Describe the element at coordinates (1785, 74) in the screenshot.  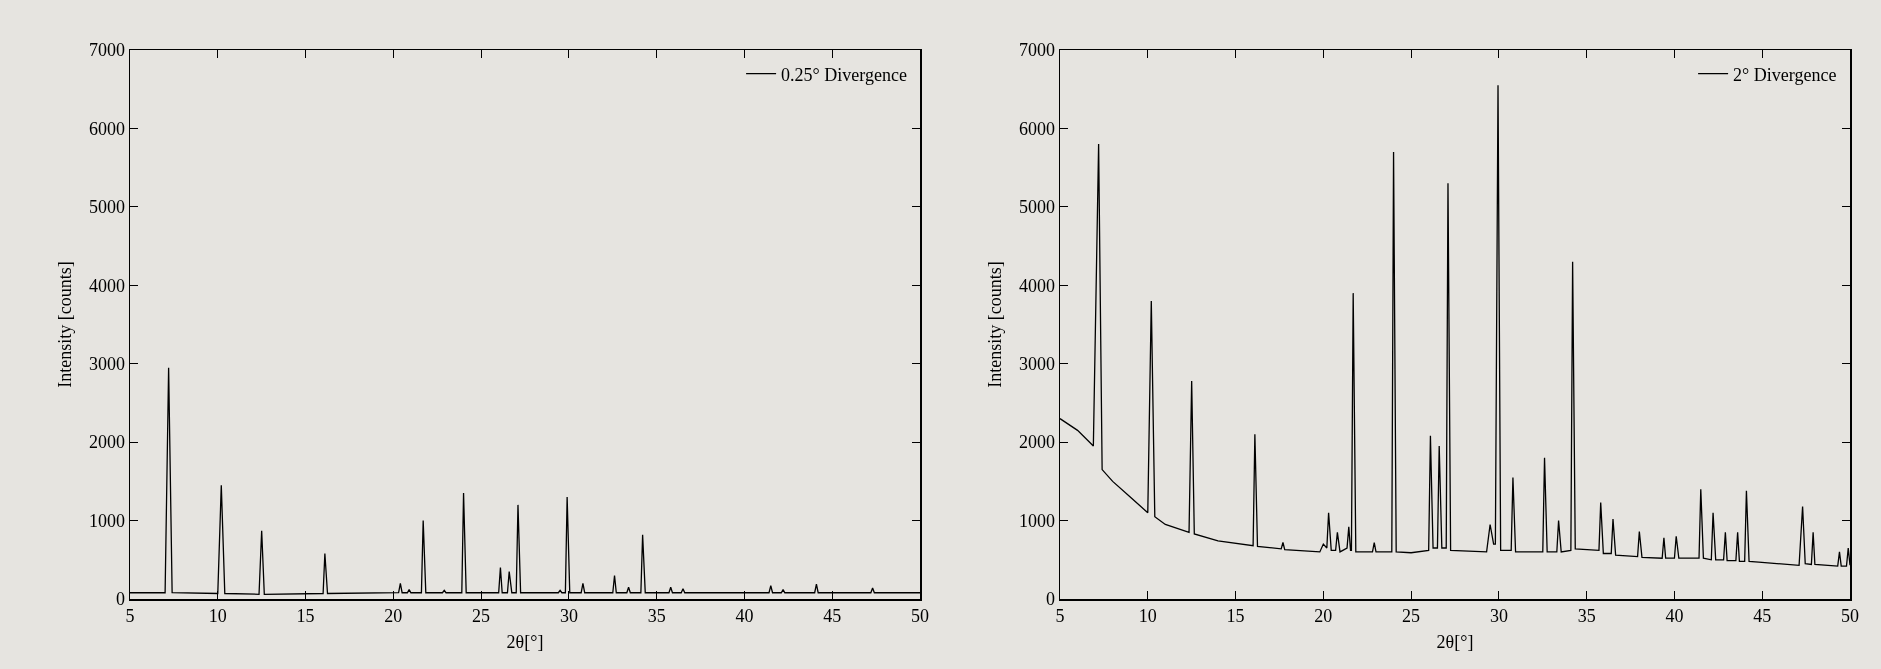
I see `legend-label: 2° Divergence` at that location.